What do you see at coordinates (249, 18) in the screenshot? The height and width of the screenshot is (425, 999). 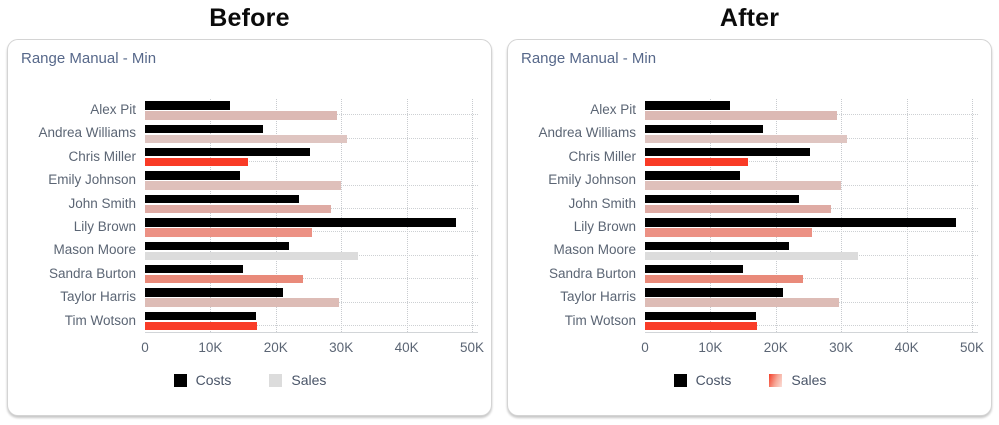 I see `before-heading: Before` at bounding box center [249, 18].